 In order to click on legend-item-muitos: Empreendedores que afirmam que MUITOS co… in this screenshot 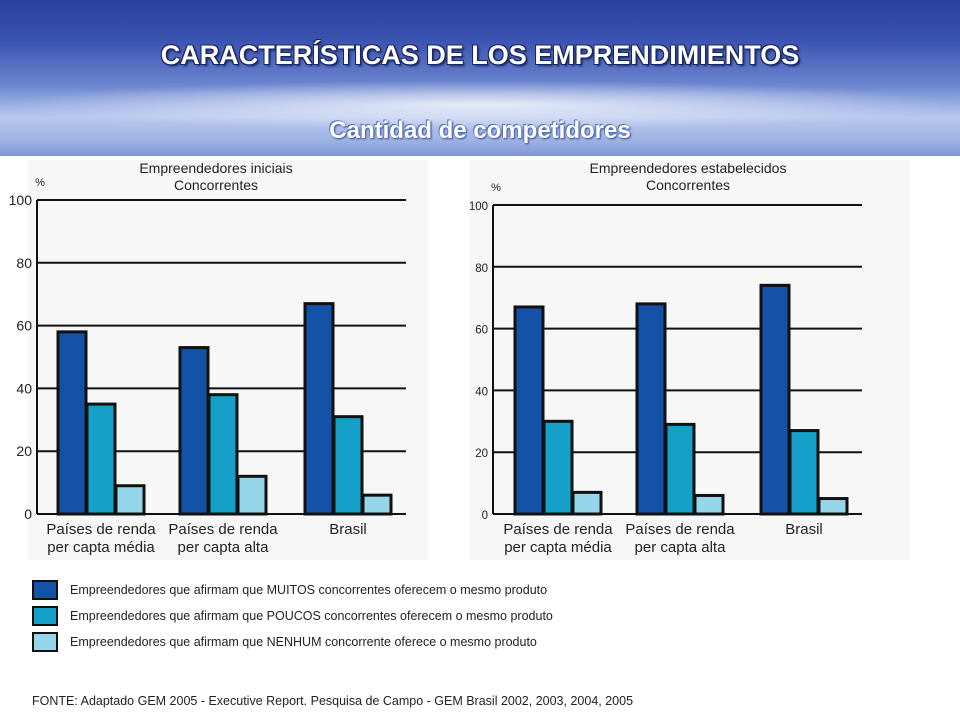, I will do `click(312, 592)`.